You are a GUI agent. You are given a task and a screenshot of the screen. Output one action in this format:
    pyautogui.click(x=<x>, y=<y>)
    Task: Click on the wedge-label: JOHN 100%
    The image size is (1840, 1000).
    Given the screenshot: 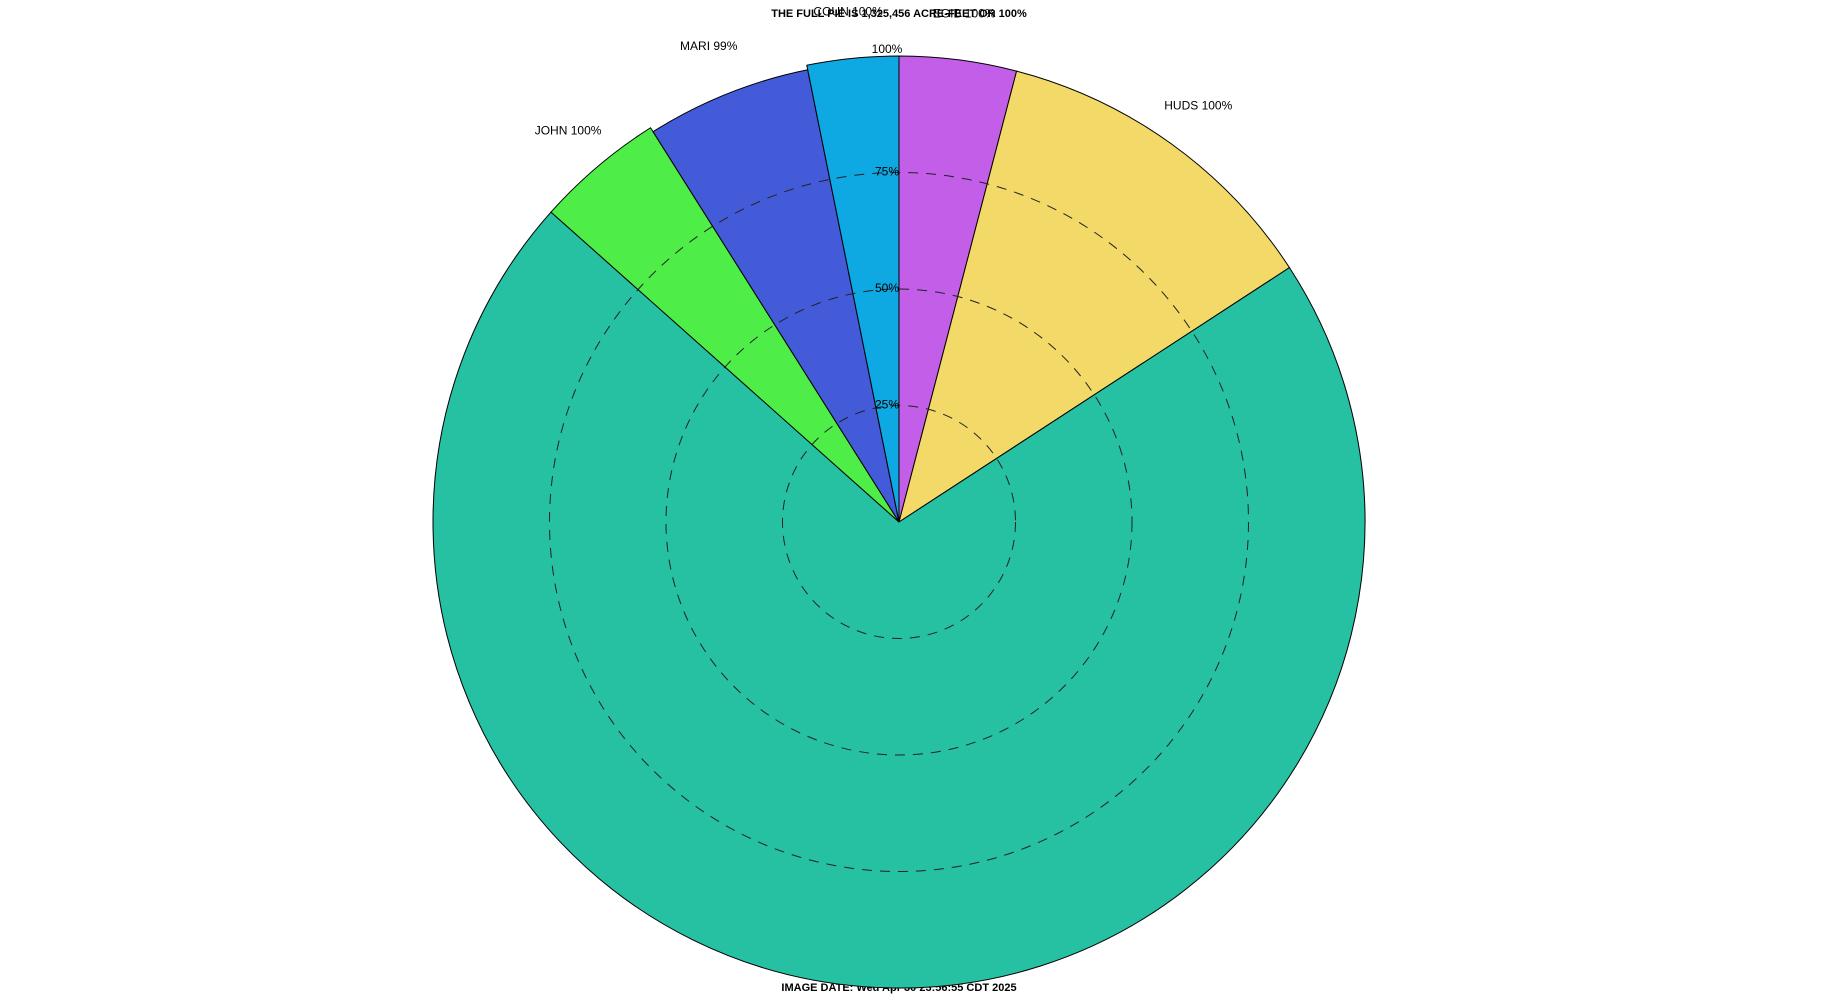 What is the action you would take?
    pyautogui.click(x=568, y=130)
    